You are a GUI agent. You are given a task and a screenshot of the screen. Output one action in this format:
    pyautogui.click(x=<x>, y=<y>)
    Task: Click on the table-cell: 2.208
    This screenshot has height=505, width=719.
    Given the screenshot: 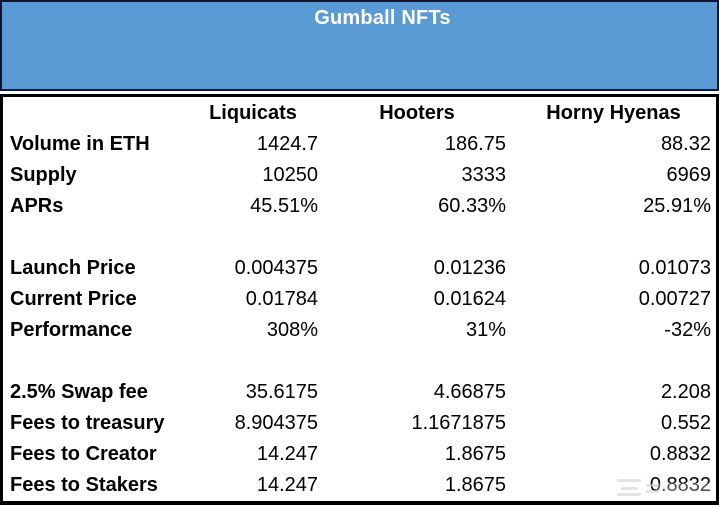 What is the action you would take?
    pyautogui.click(x=685, y=392)
    